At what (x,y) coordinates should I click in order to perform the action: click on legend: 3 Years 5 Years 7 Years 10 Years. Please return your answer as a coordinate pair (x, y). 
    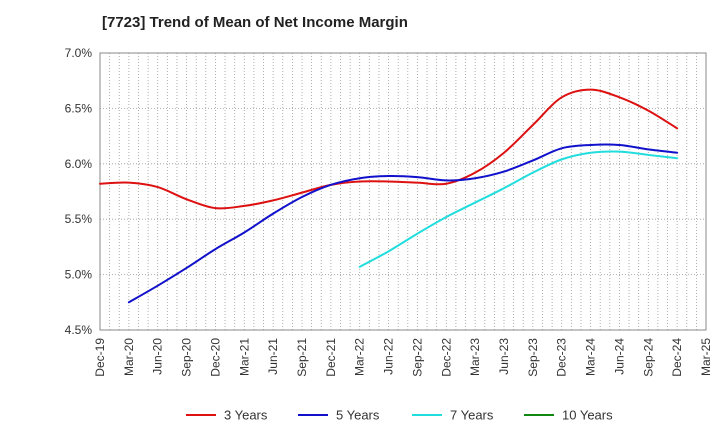
    Looking at the image, I should click on (399, 415).